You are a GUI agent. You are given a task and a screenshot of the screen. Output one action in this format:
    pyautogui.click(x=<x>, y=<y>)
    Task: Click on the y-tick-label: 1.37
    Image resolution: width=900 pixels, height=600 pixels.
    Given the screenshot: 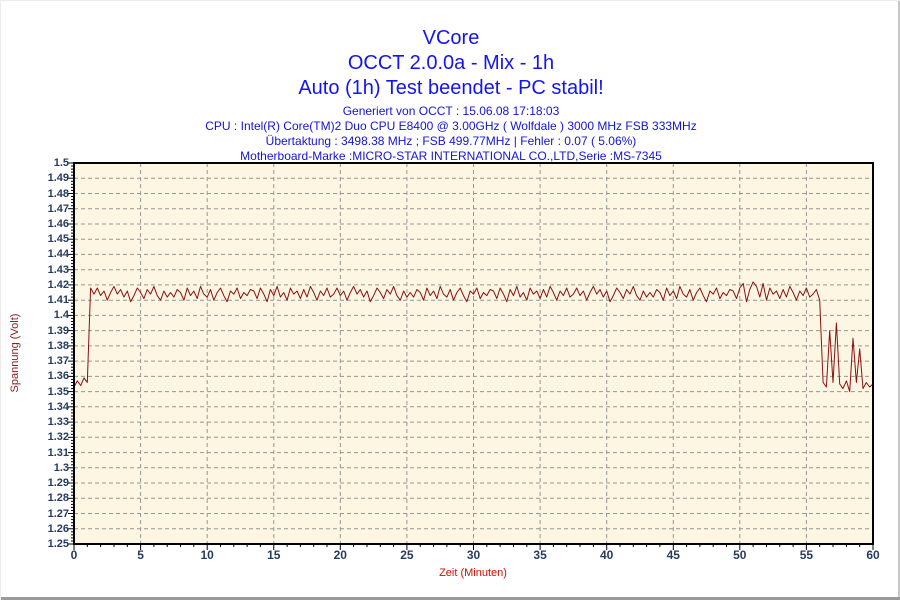 What is the action you would take?
    pyautogui.click(x=58, y=361)
    